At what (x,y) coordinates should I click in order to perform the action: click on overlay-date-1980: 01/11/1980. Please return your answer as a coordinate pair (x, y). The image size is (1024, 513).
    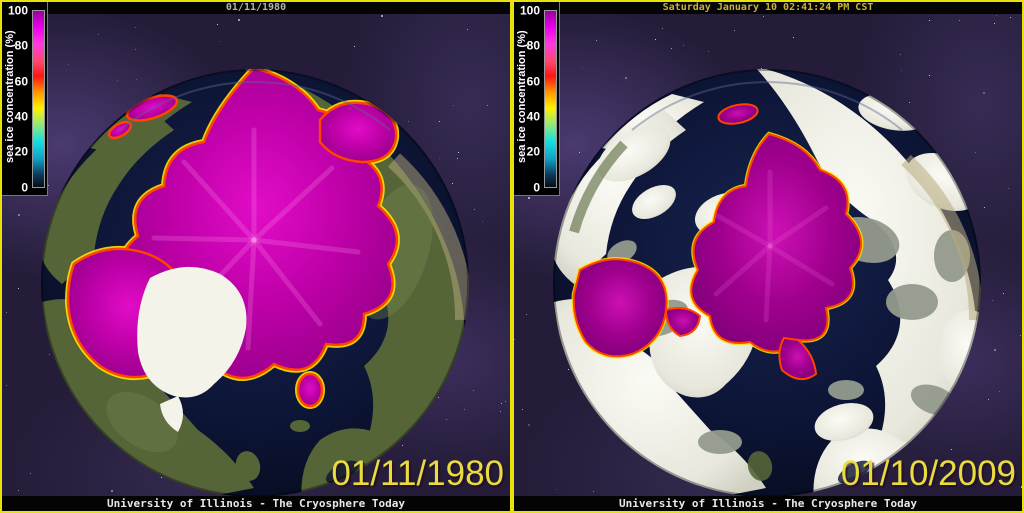
    Looking at the image, I should click on (417, 473).